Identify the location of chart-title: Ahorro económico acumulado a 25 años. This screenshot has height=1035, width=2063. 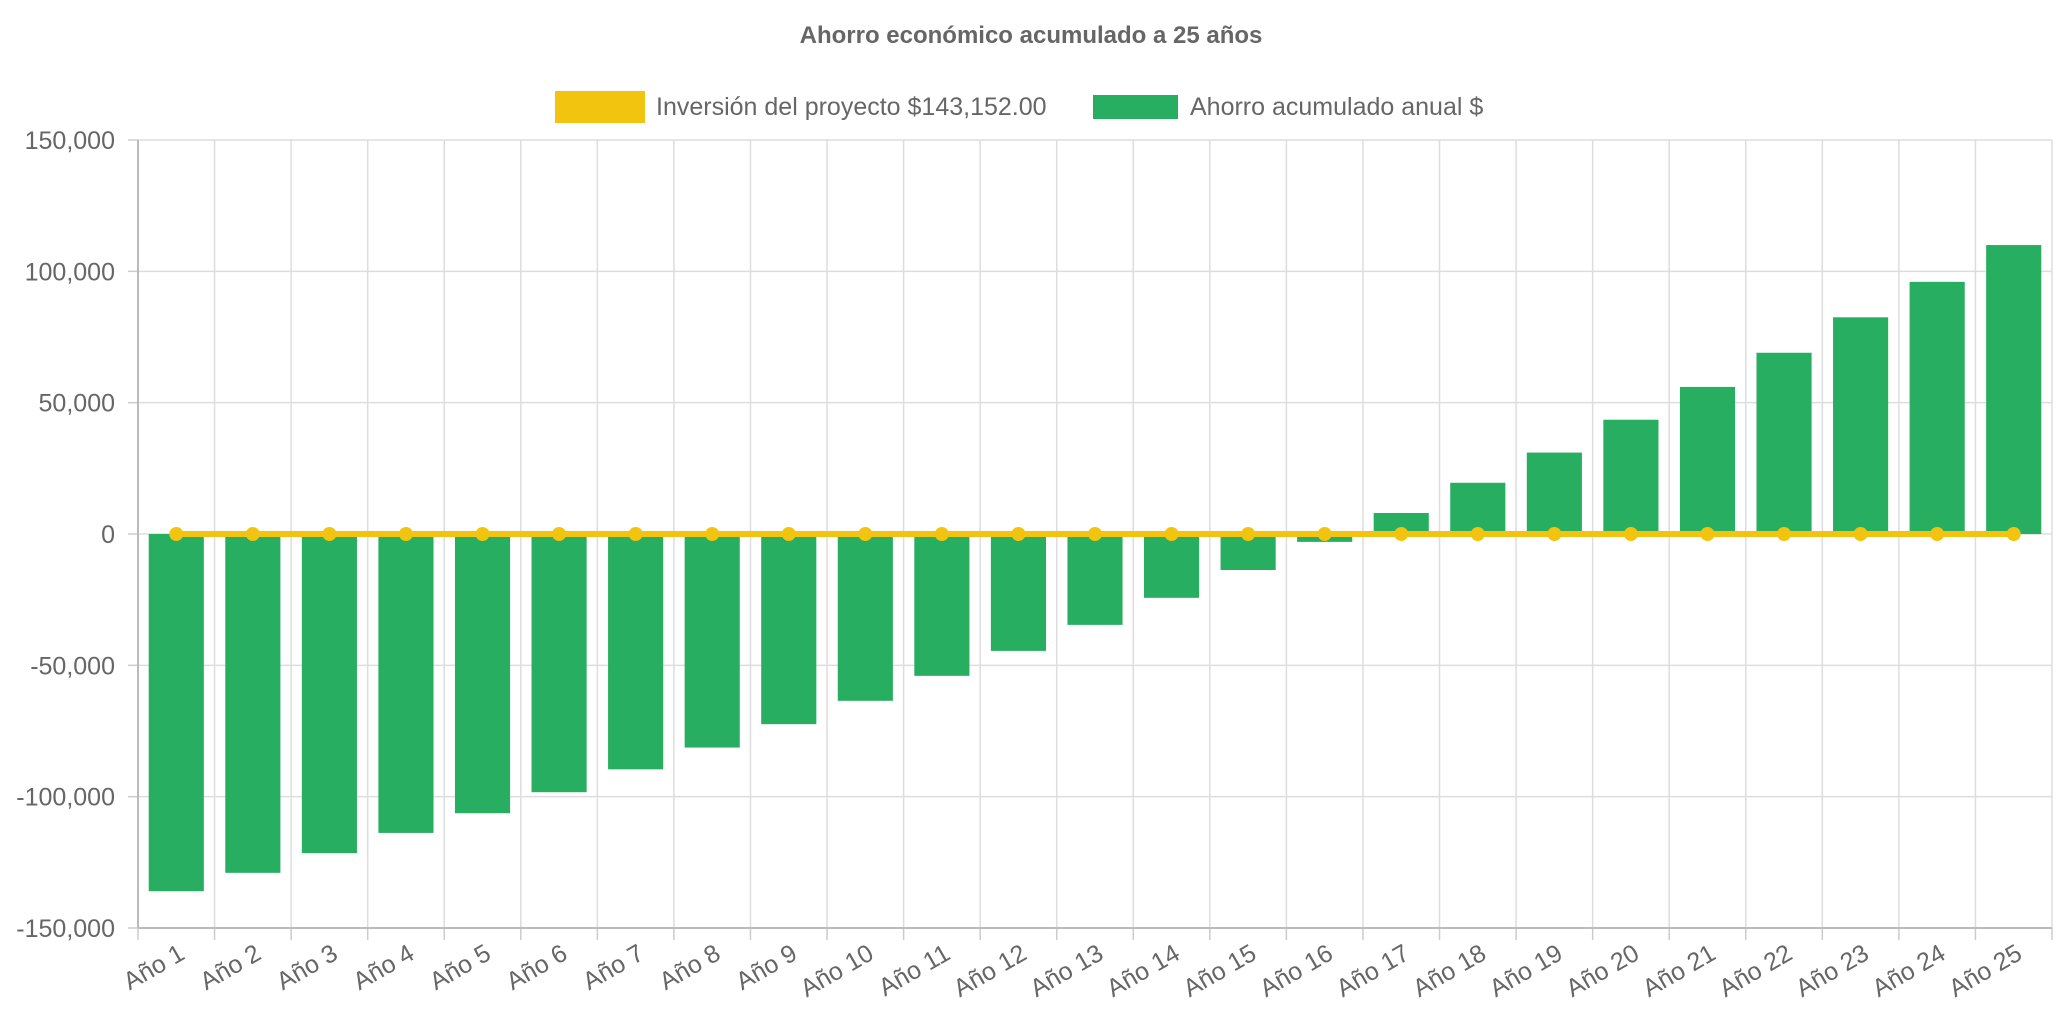
(1031, 35).